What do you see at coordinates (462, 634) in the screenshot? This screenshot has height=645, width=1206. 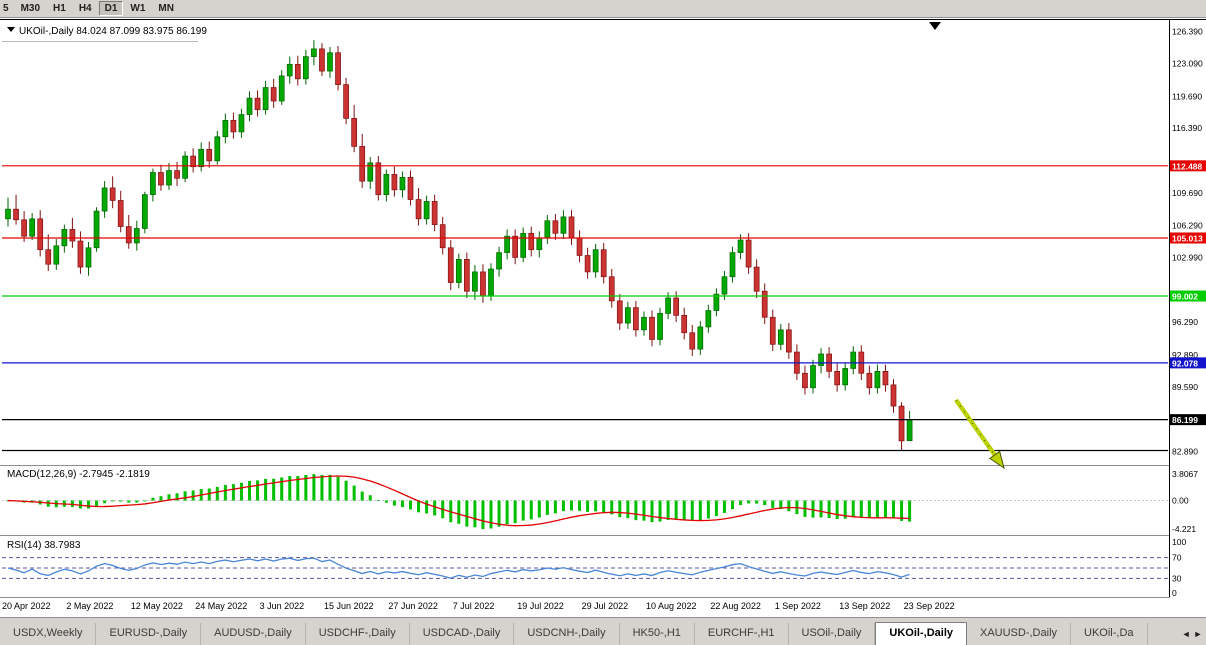 I see `tab-usdcad-daily: USDCAD-,Daily` at bounding box center [462, 634].